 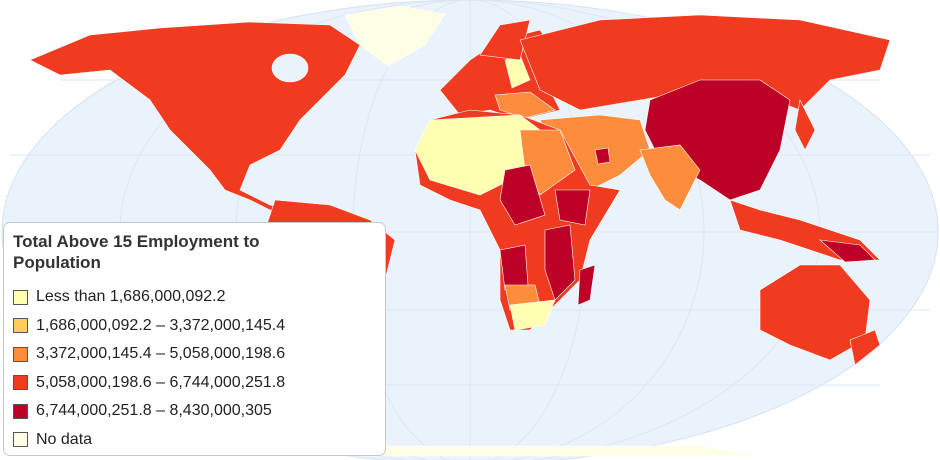 I want to click on legend-label: 3,372,000,145.4 – 5,058,000,198.6, so click(x=161, y=354).